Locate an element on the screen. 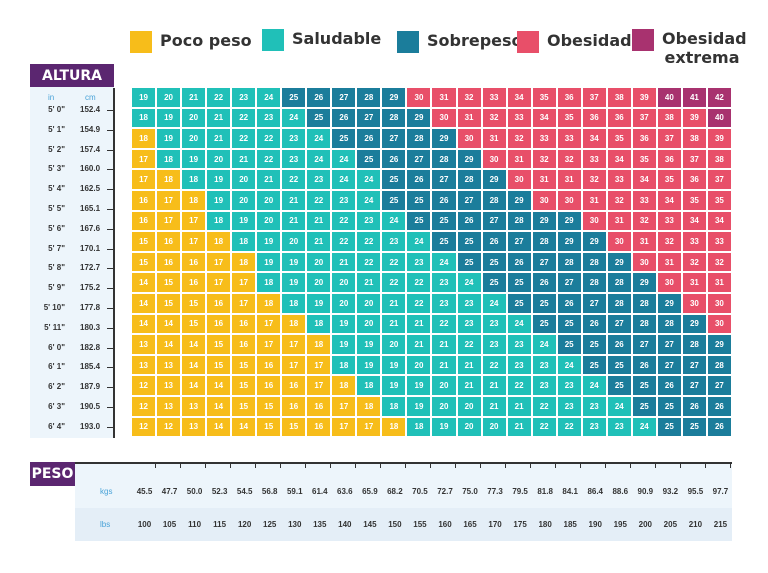 Image resolution: width=768 pixels, height=573 pixels. legend-item: Saludable is located at coordinates (321, 40).